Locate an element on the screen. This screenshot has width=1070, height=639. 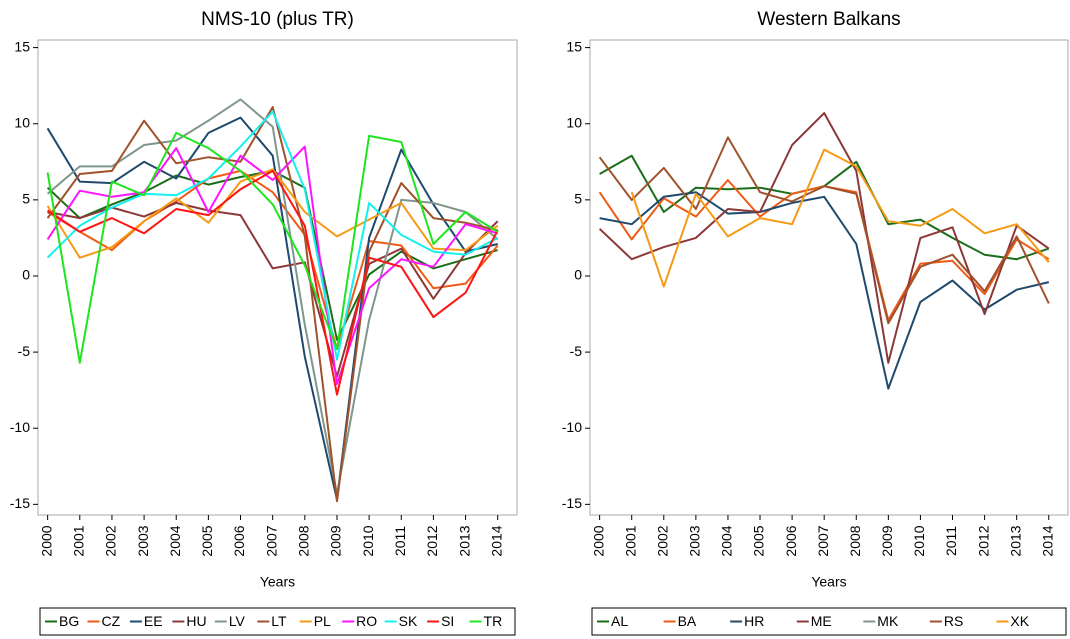
legend-label: TR is located at coordinates (493, 621).